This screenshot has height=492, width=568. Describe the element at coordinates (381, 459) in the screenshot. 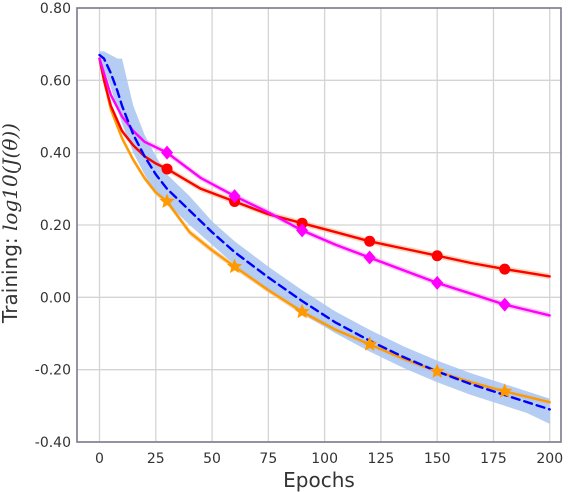

I see `x-tick-label: 125` at that location.